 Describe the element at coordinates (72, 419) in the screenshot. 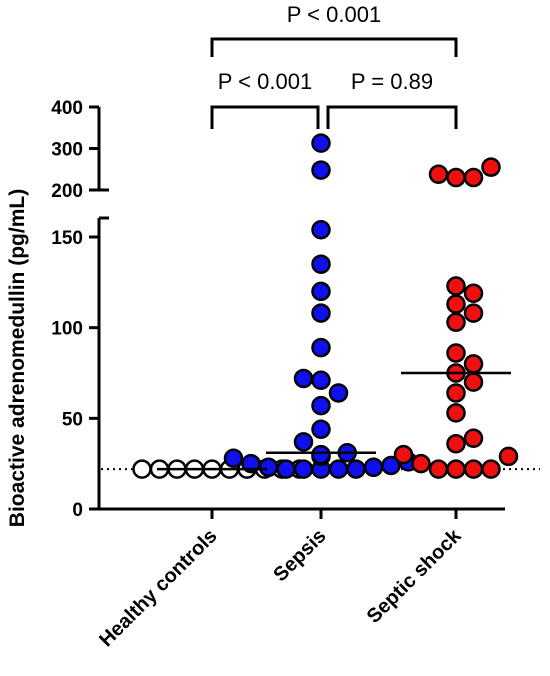

I see `y-tick-label: 50` at that location.